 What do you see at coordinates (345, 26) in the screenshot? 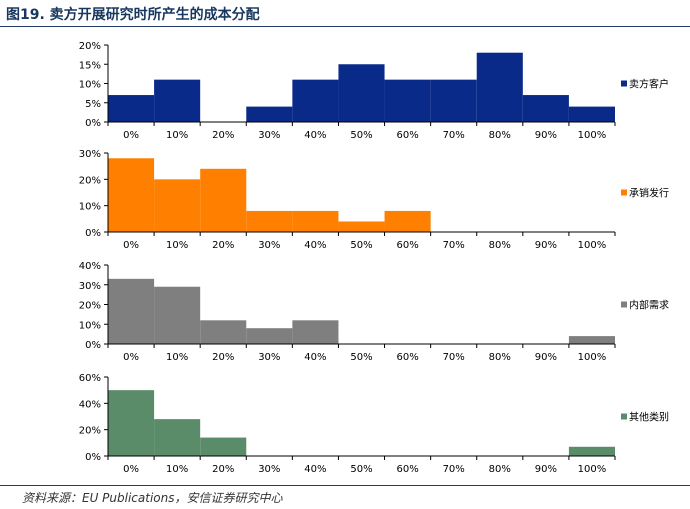
I see `title-divider` at bounding box center [345, 26].